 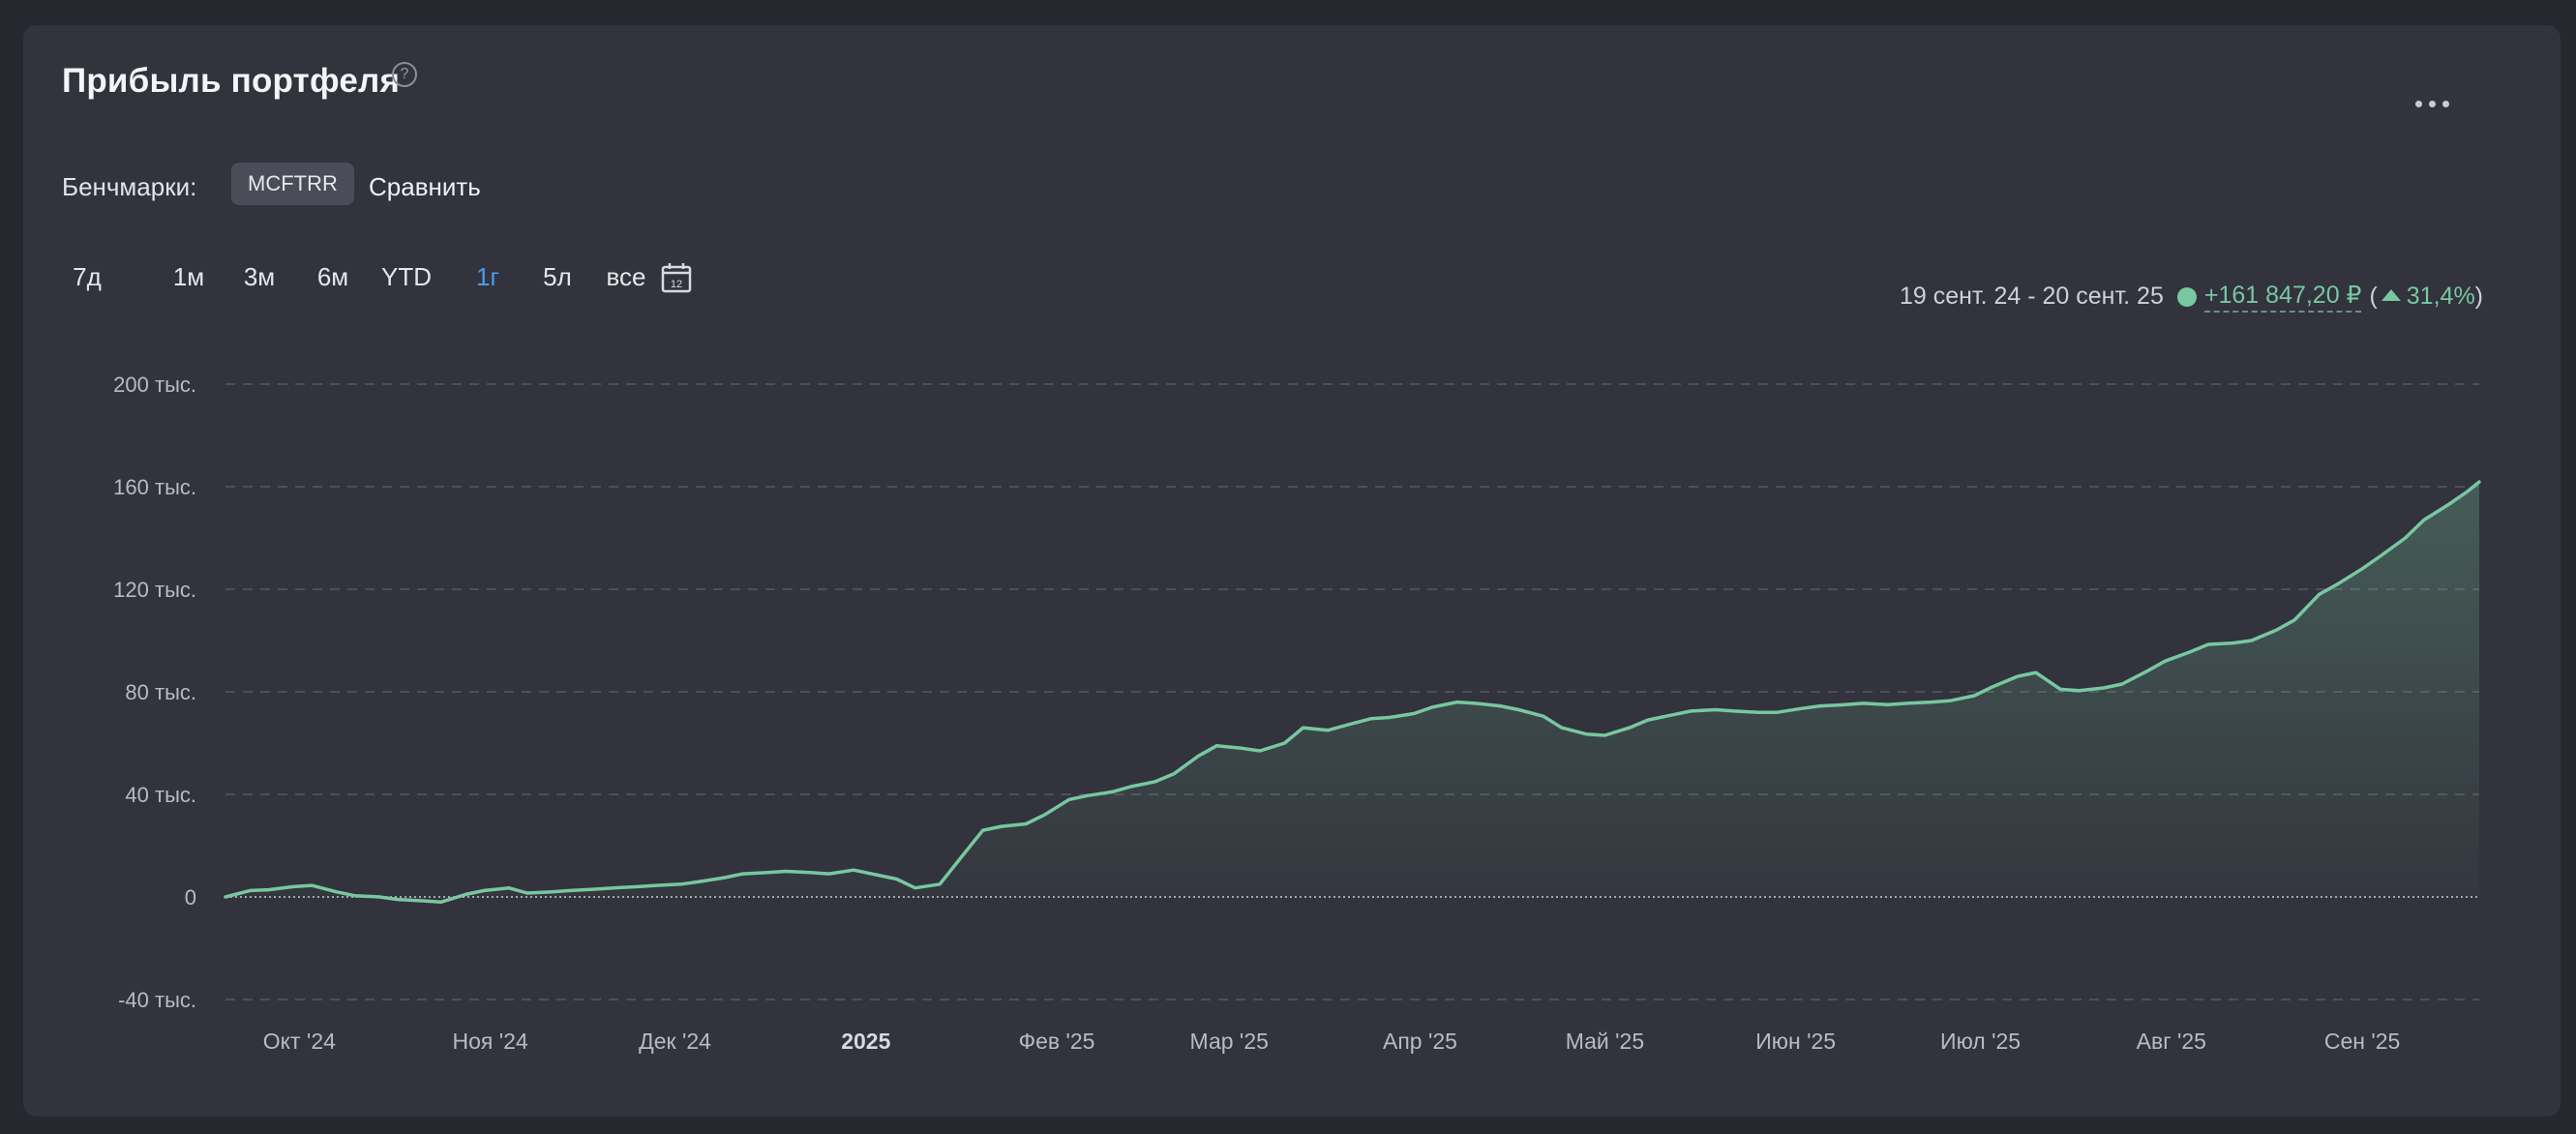 I want to click on profit-value: +161 847,20 ₽, so click(x=2282, y=297).